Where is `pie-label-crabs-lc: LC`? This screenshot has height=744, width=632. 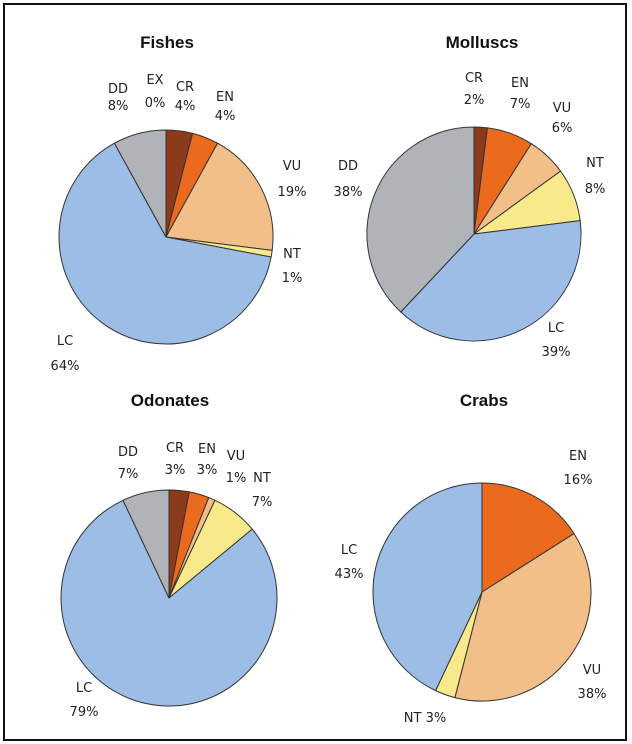
pie-label-crabs-lc: LC is located at coordinates (349, 550).